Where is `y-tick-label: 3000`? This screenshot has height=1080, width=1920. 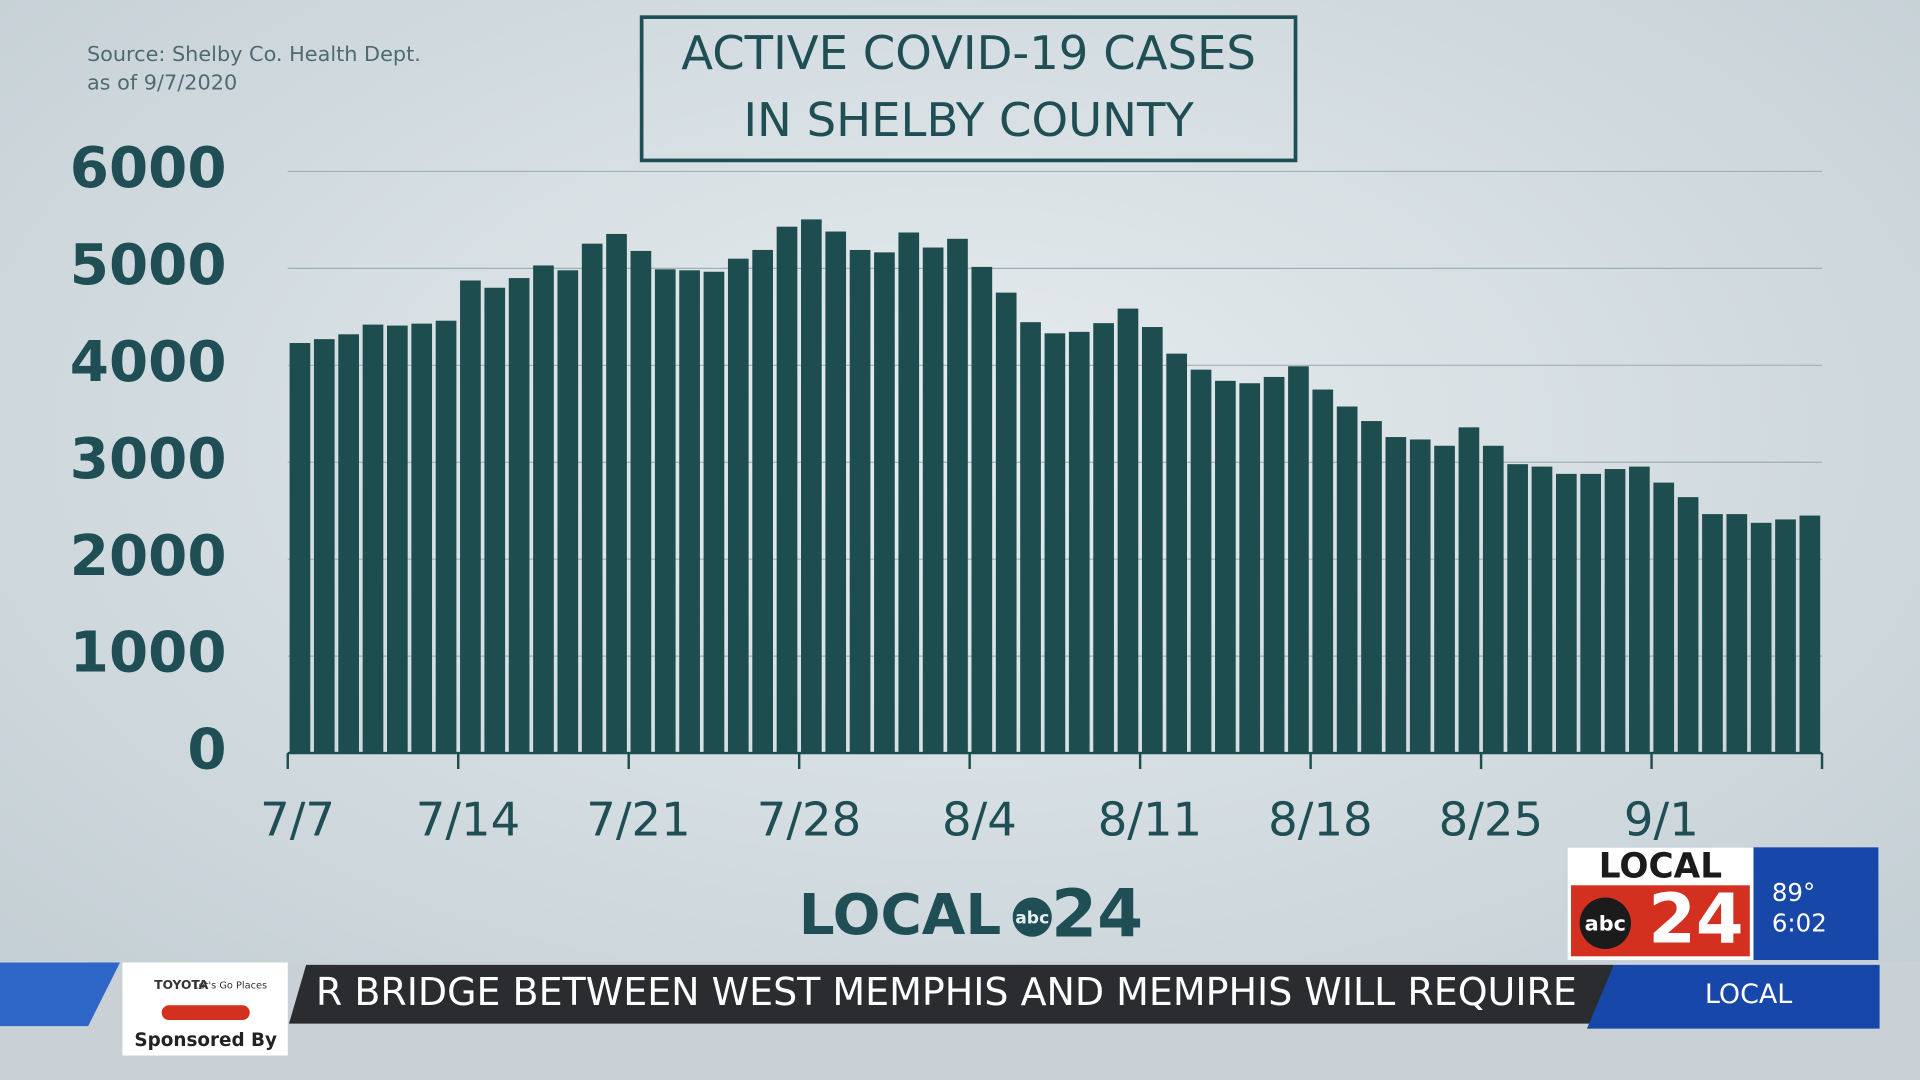
y-tick-label: 3000 is located at coordinates (148, 459).